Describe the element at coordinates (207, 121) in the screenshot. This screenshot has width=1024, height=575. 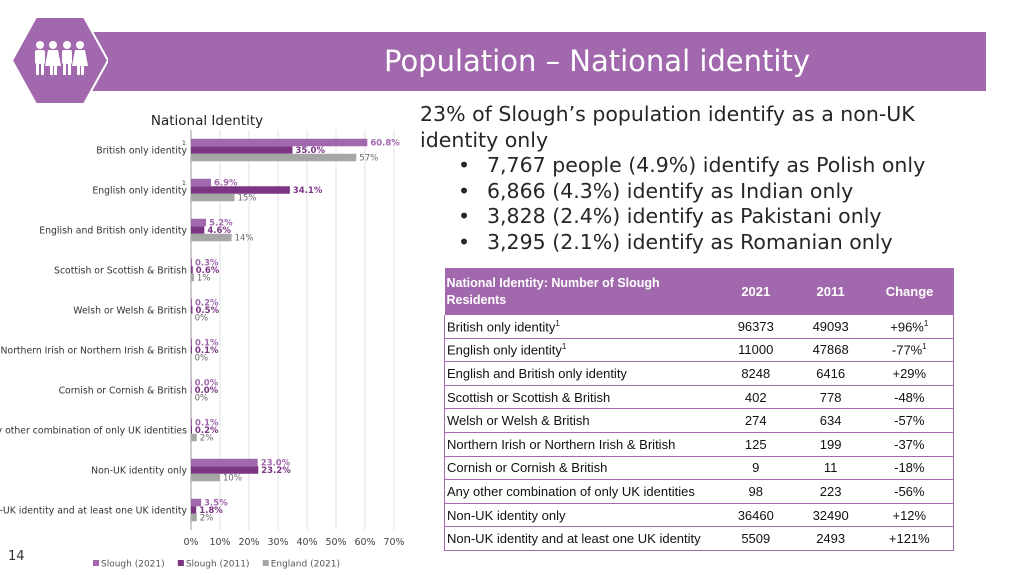
I see `chart-title: National Identity` at that location.